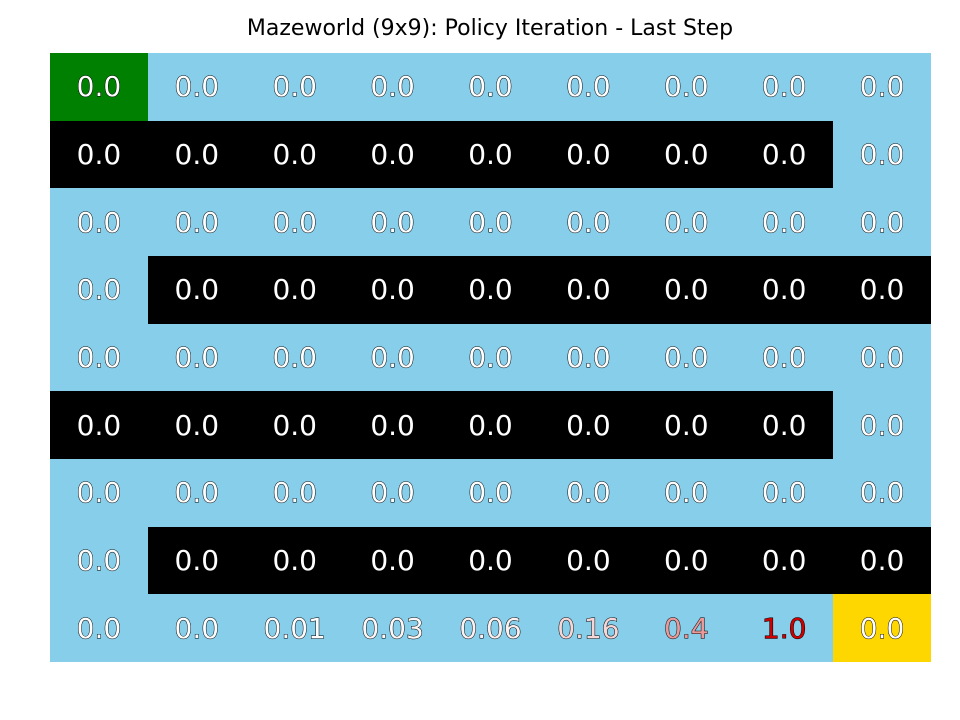  I want to click on start-cell: 0.0, so click(99, 87).